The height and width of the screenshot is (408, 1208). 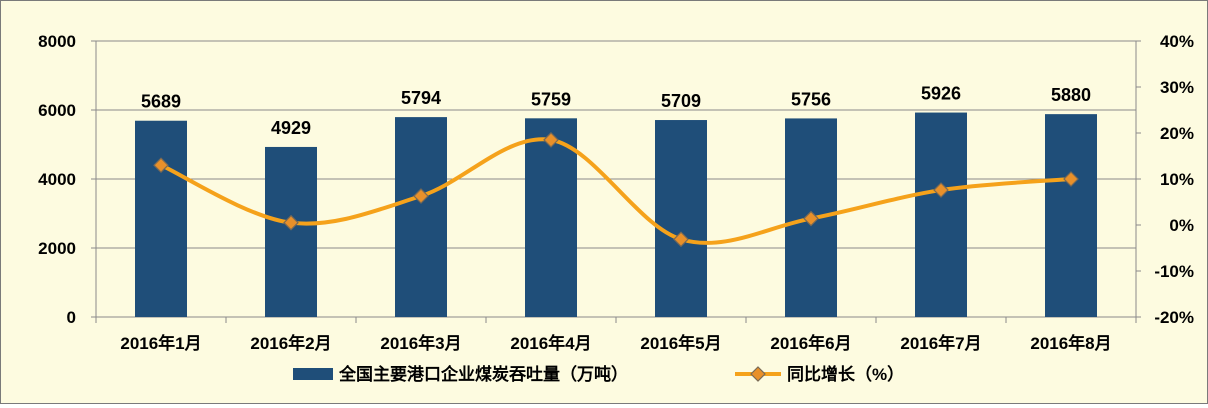 What do you see at coordinates (811, 99) in the screenshot?
I see `bar-data-label: 5756` at bounding box center [811, 99].